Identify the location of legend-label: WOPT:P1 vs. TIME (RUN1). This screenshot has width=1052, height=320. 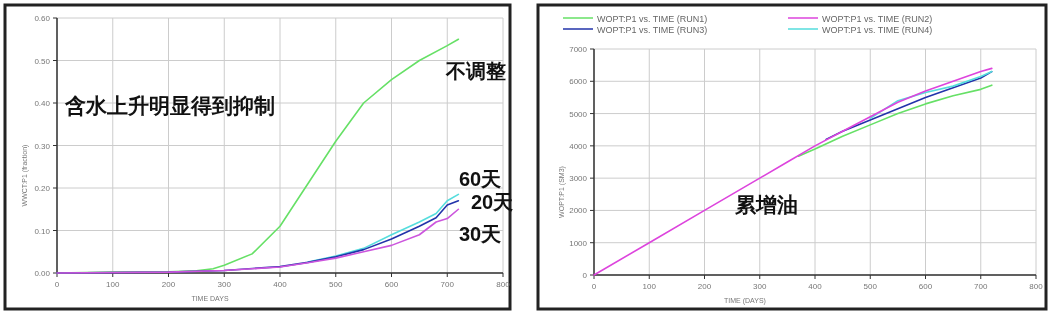
(652, 18).